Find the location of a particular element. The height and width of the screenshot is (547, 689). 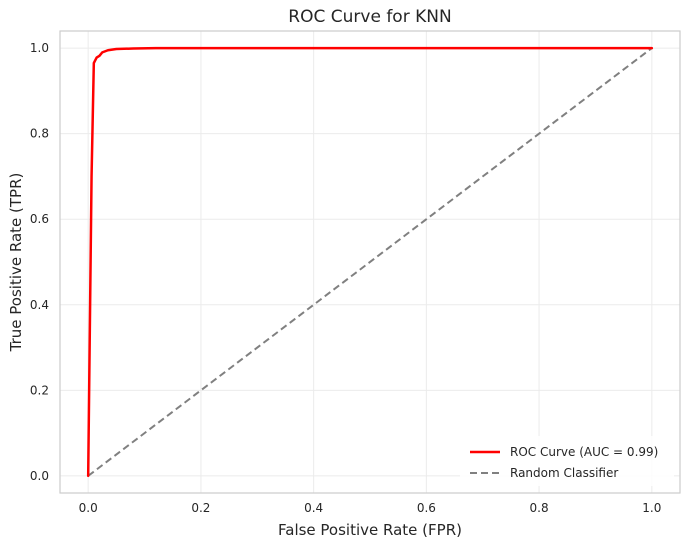

x-tick-label: 0.6 is located at coordinates (426, 508).